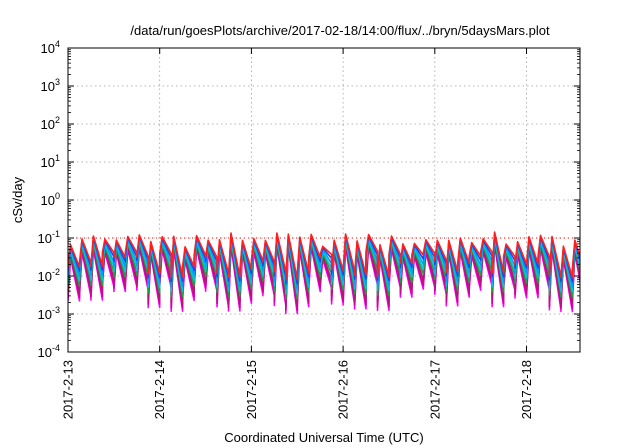 This screenshot has width=640, height=448. I want to click on x-tick-label: 2017-2-18, so click(526, 389).